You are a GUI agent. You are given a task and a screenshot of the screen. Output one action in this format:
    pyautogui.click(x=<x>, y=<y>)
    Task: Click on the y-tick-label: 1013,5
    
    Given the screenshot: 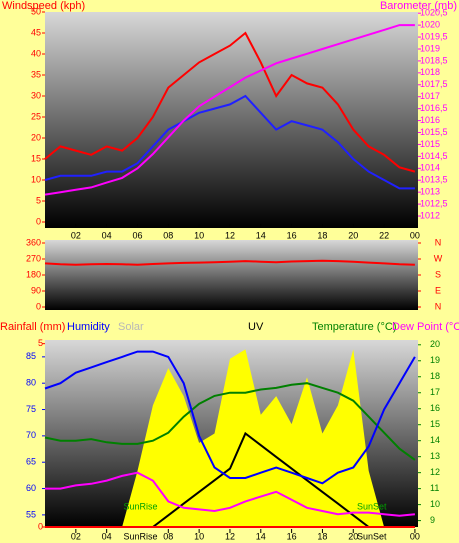 What is the action you would take?
    pyautogui.click(x=434, y=180)
    